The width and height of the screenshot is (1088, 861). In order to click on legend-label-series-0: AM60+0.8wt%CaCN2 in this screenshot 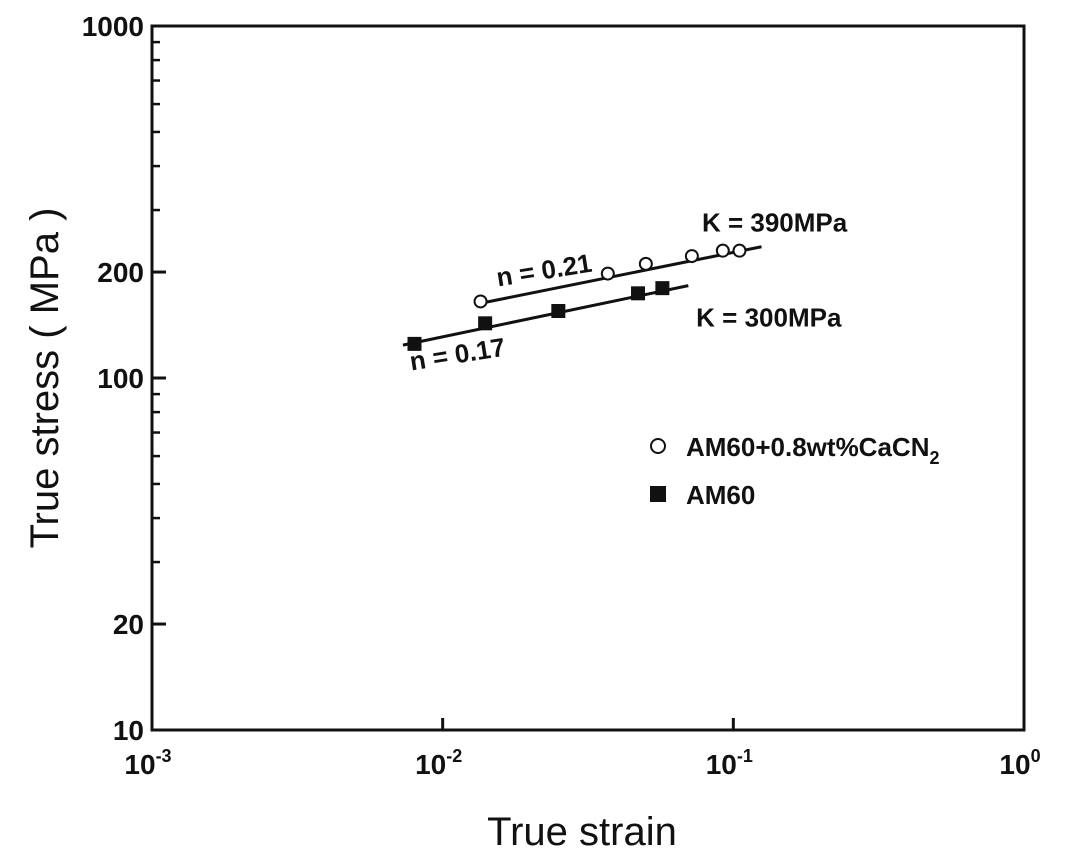, I will do `click(813, 450)`.